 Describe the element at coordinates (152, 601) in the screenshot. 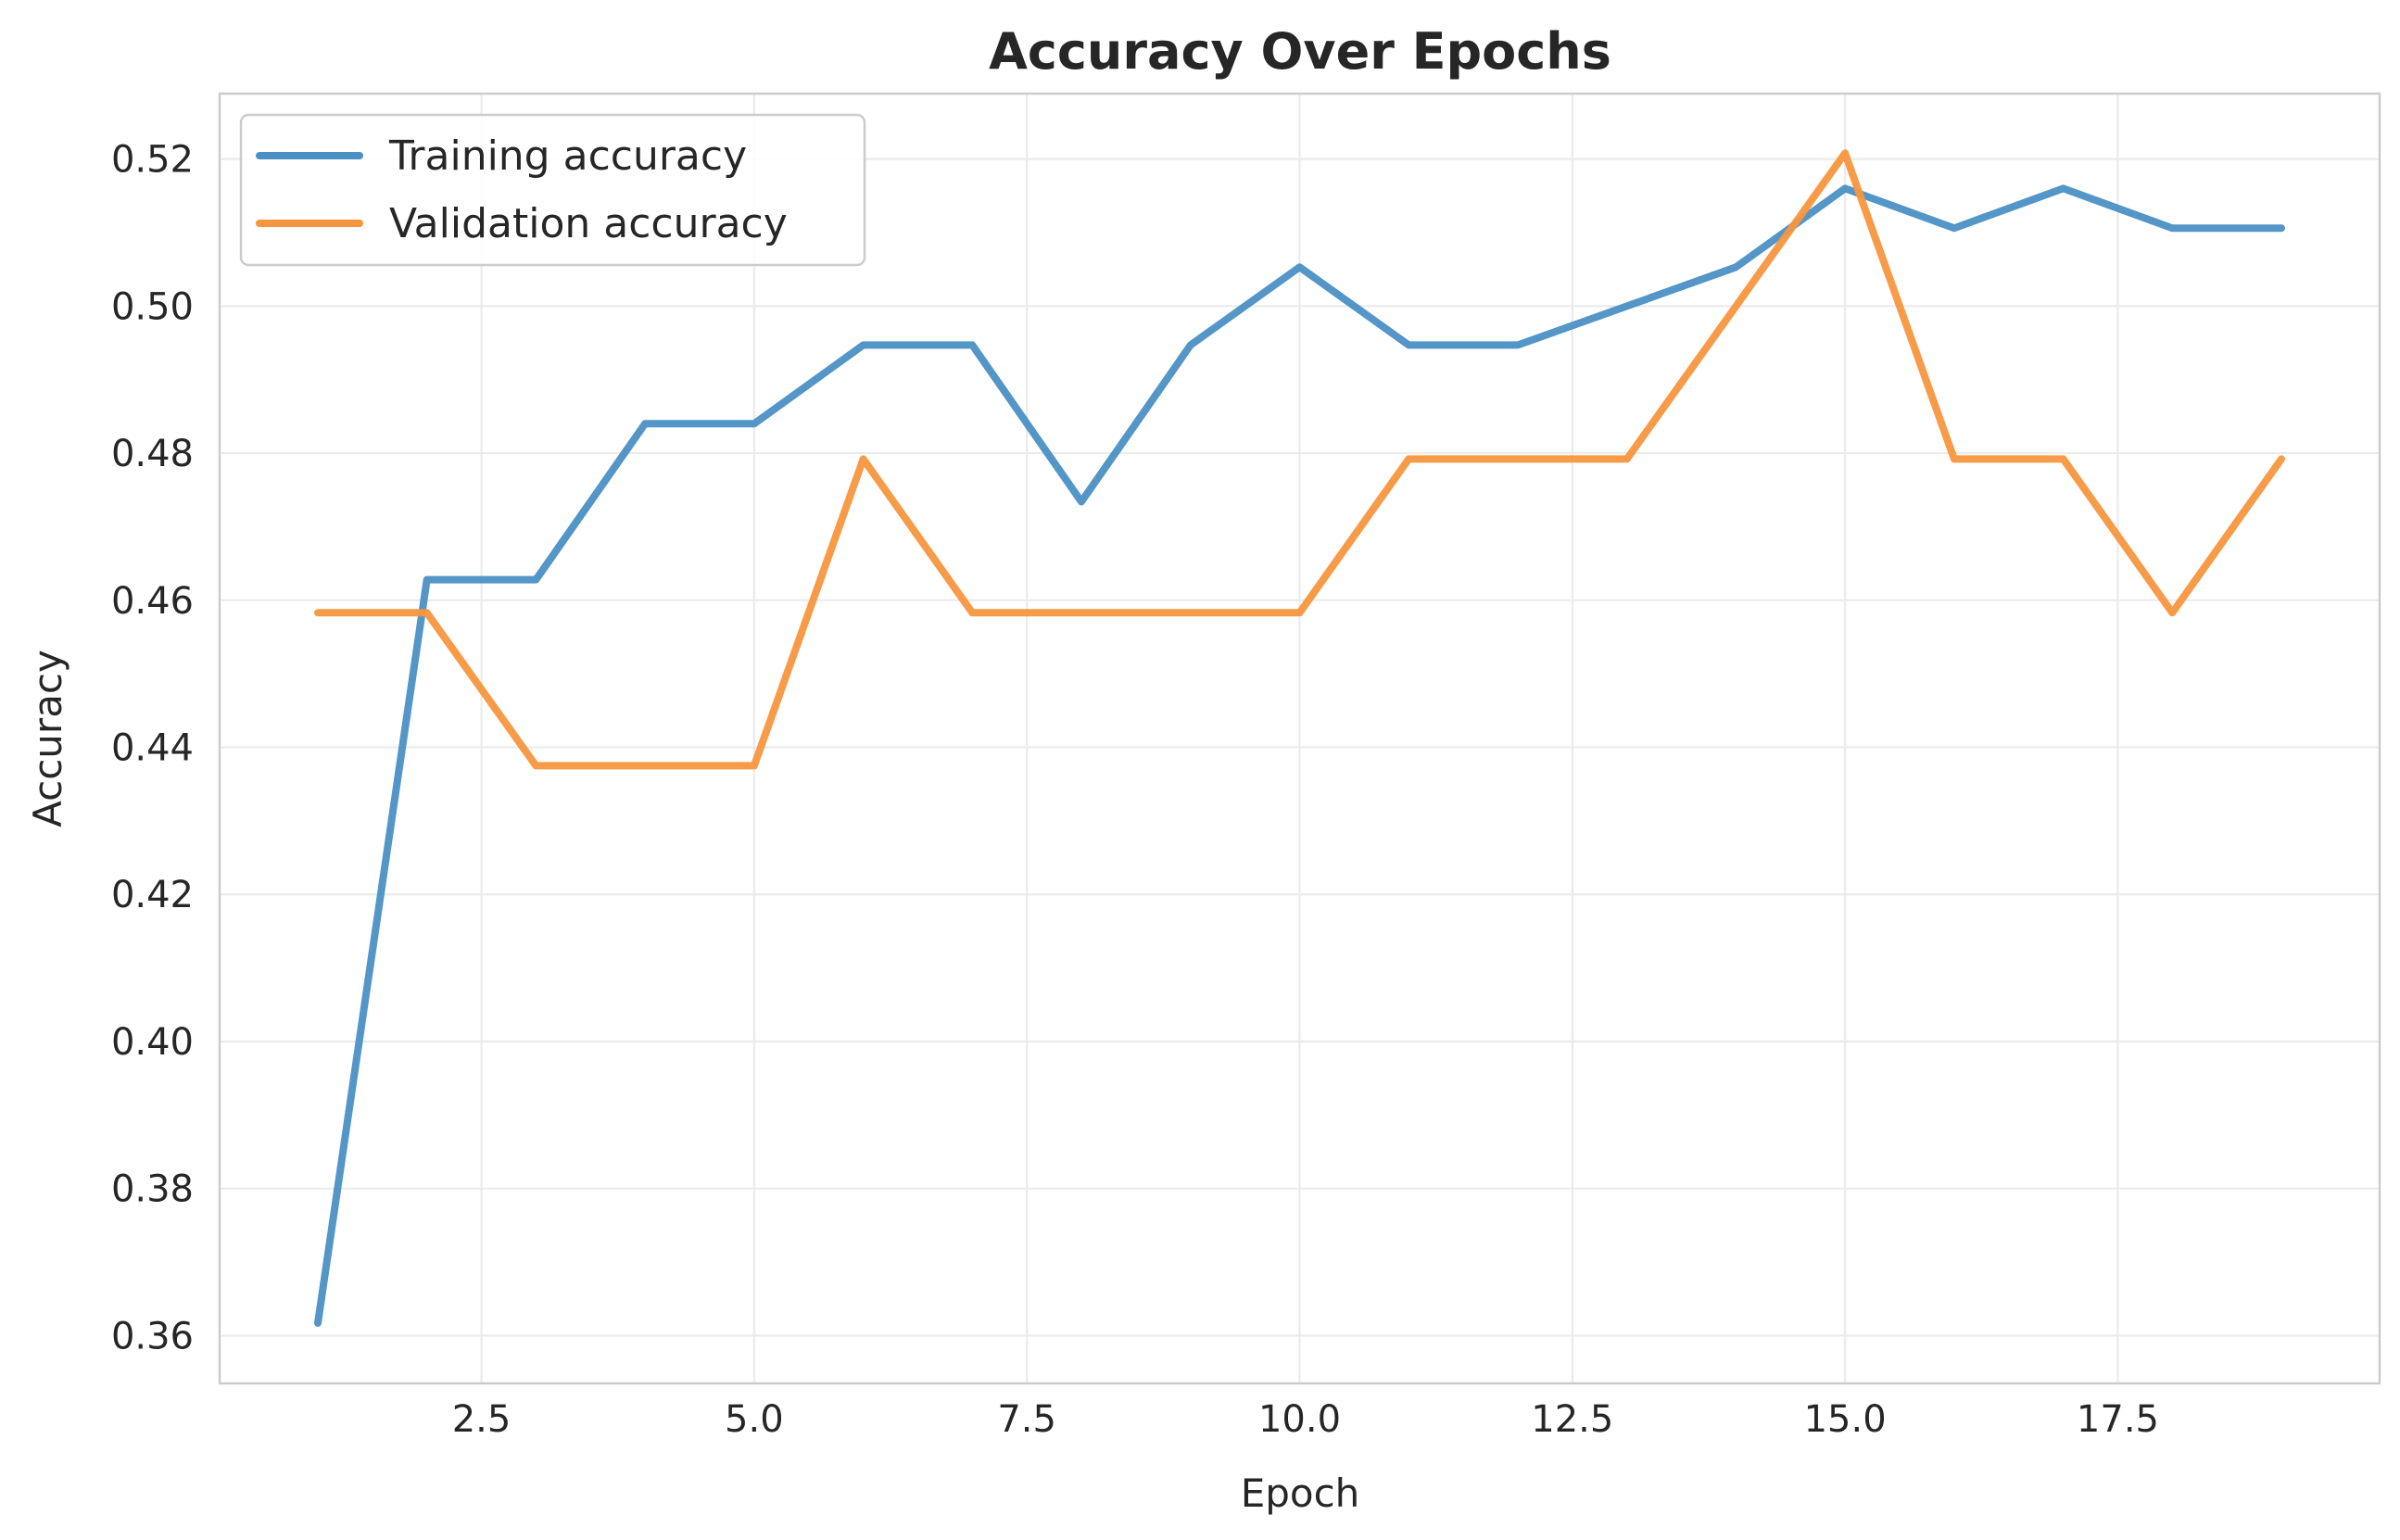

I see `y-tick-label: 0.46` at that location.